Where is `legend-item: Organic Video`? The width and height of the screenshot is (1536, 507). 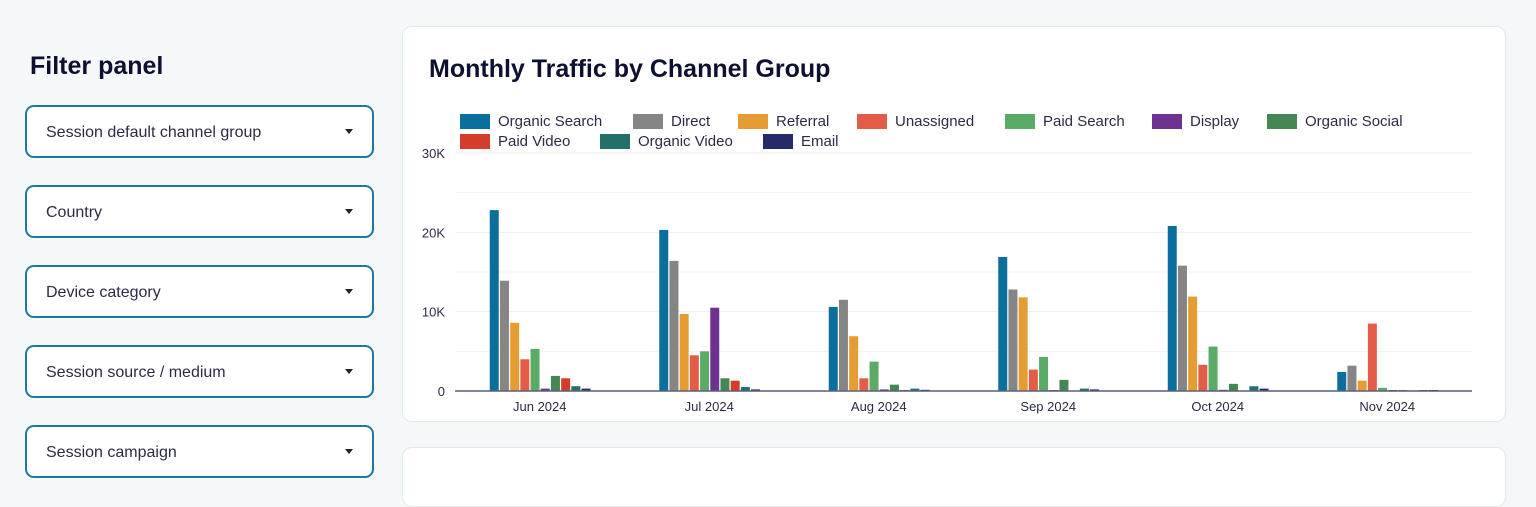
legend-item: Organic Video is located at coordinates (666, 141).